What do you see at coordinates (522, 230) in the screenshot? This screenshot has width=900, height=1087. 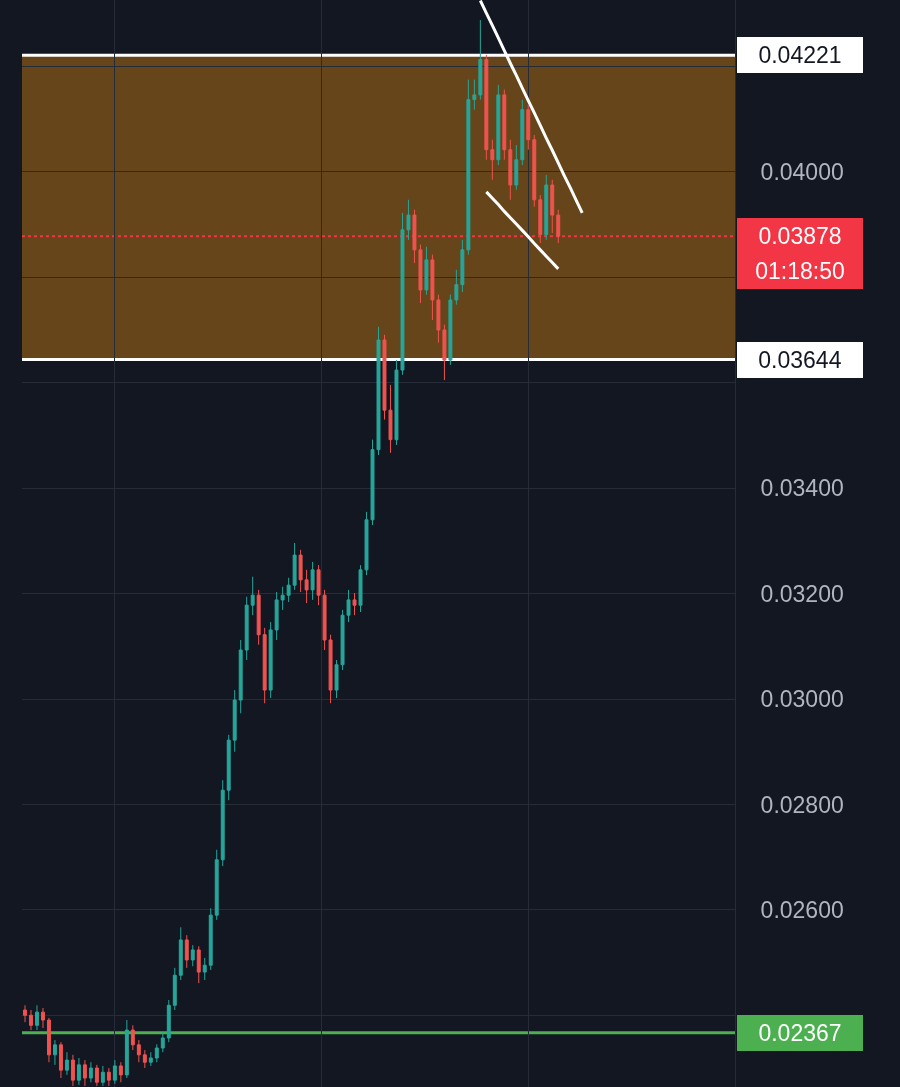 I see `line-series` at bounding box center [522, 230].